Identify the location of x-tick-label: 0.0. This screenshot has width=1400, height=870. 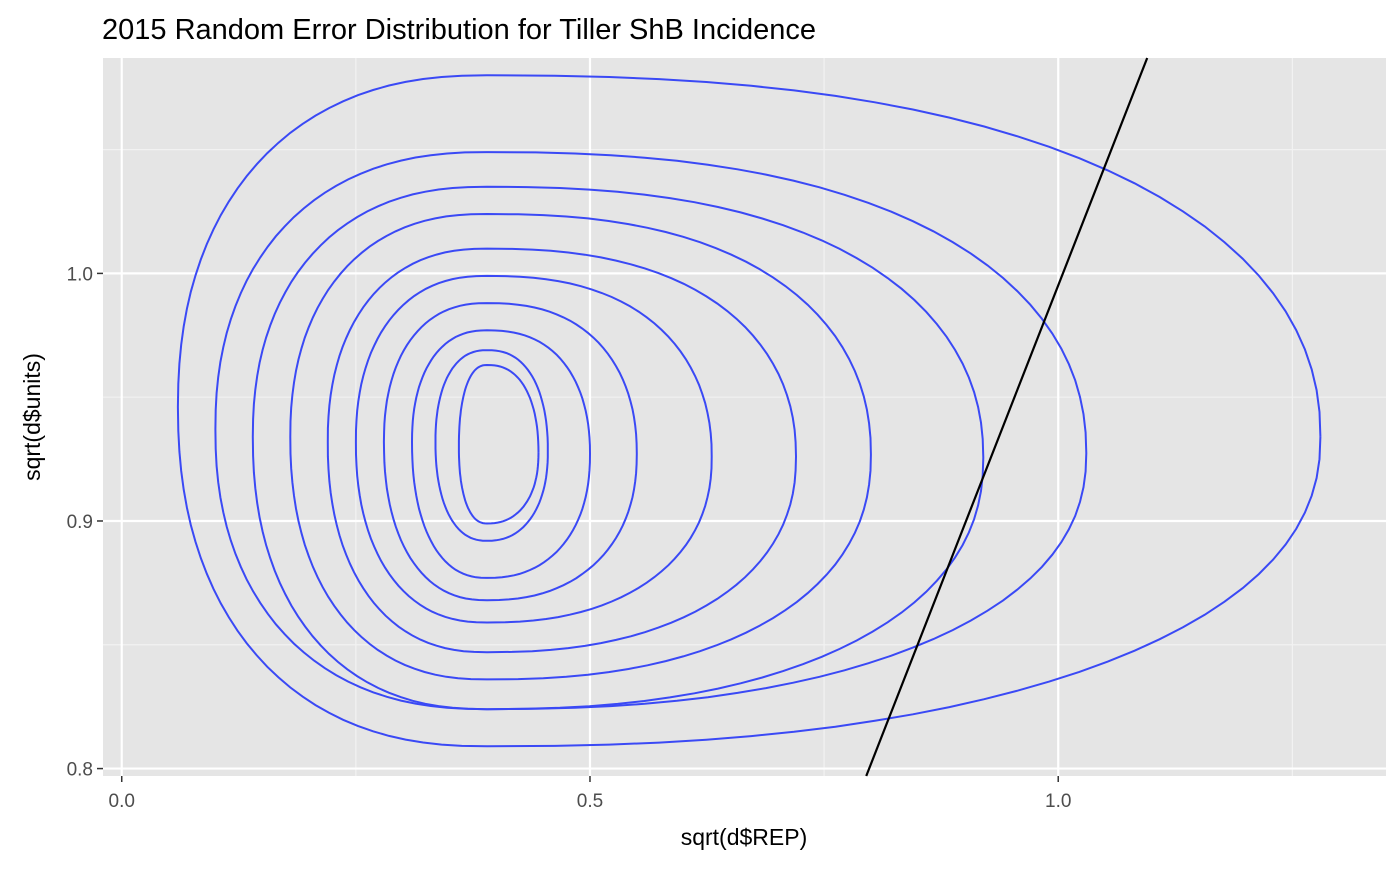
(122, 801).